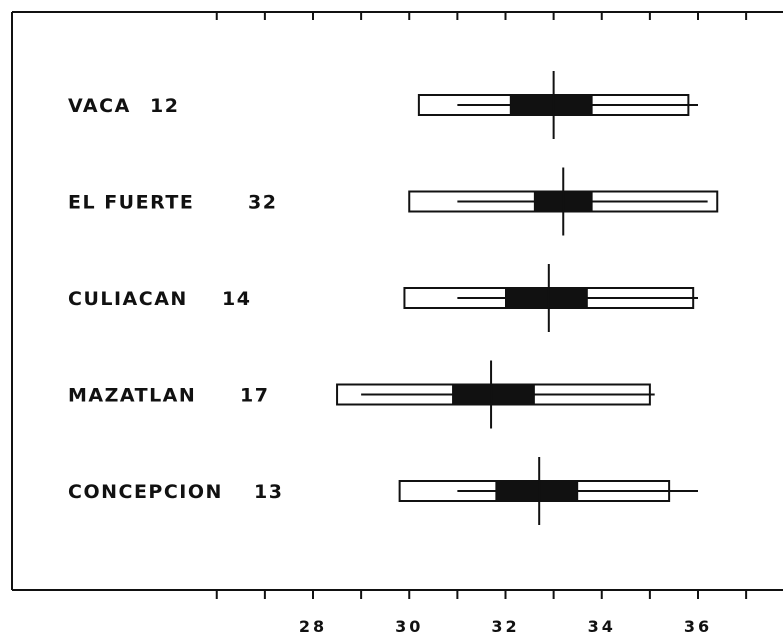 The image size is (783, 640). I want to click on row-label-count: 14, so click(236, 299).